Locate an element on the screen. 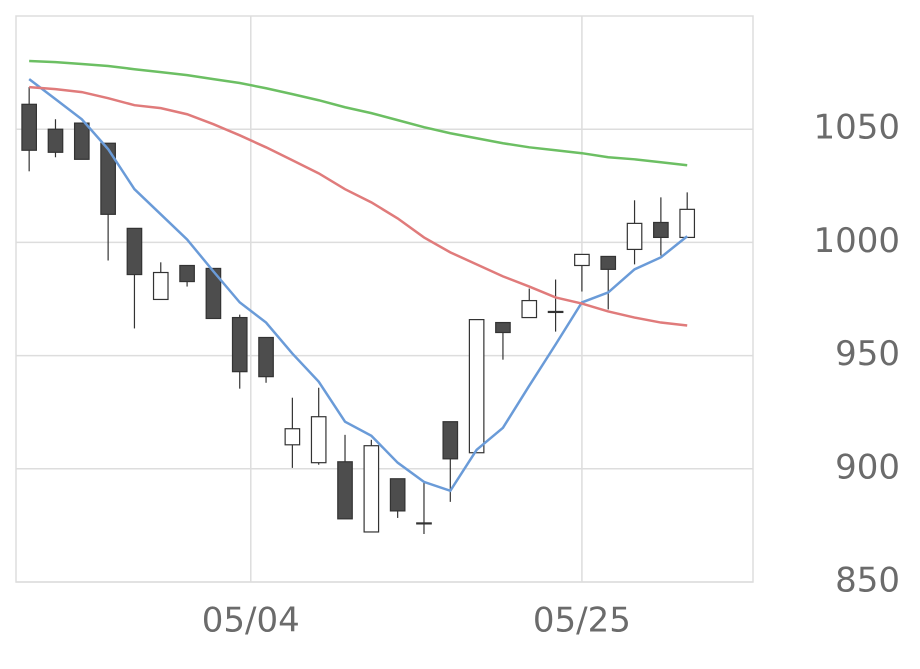 The width and height of the screenshot is (920, 669). y-tick-label: 1050 is located at coordinates (856, 128).